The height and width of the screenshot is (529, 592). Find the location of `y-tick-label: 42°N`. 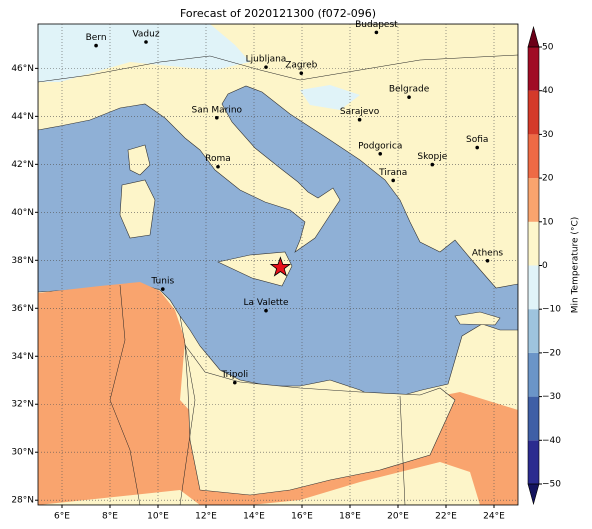

y-tick-label: 42°N is located at coordinates (22, 165).